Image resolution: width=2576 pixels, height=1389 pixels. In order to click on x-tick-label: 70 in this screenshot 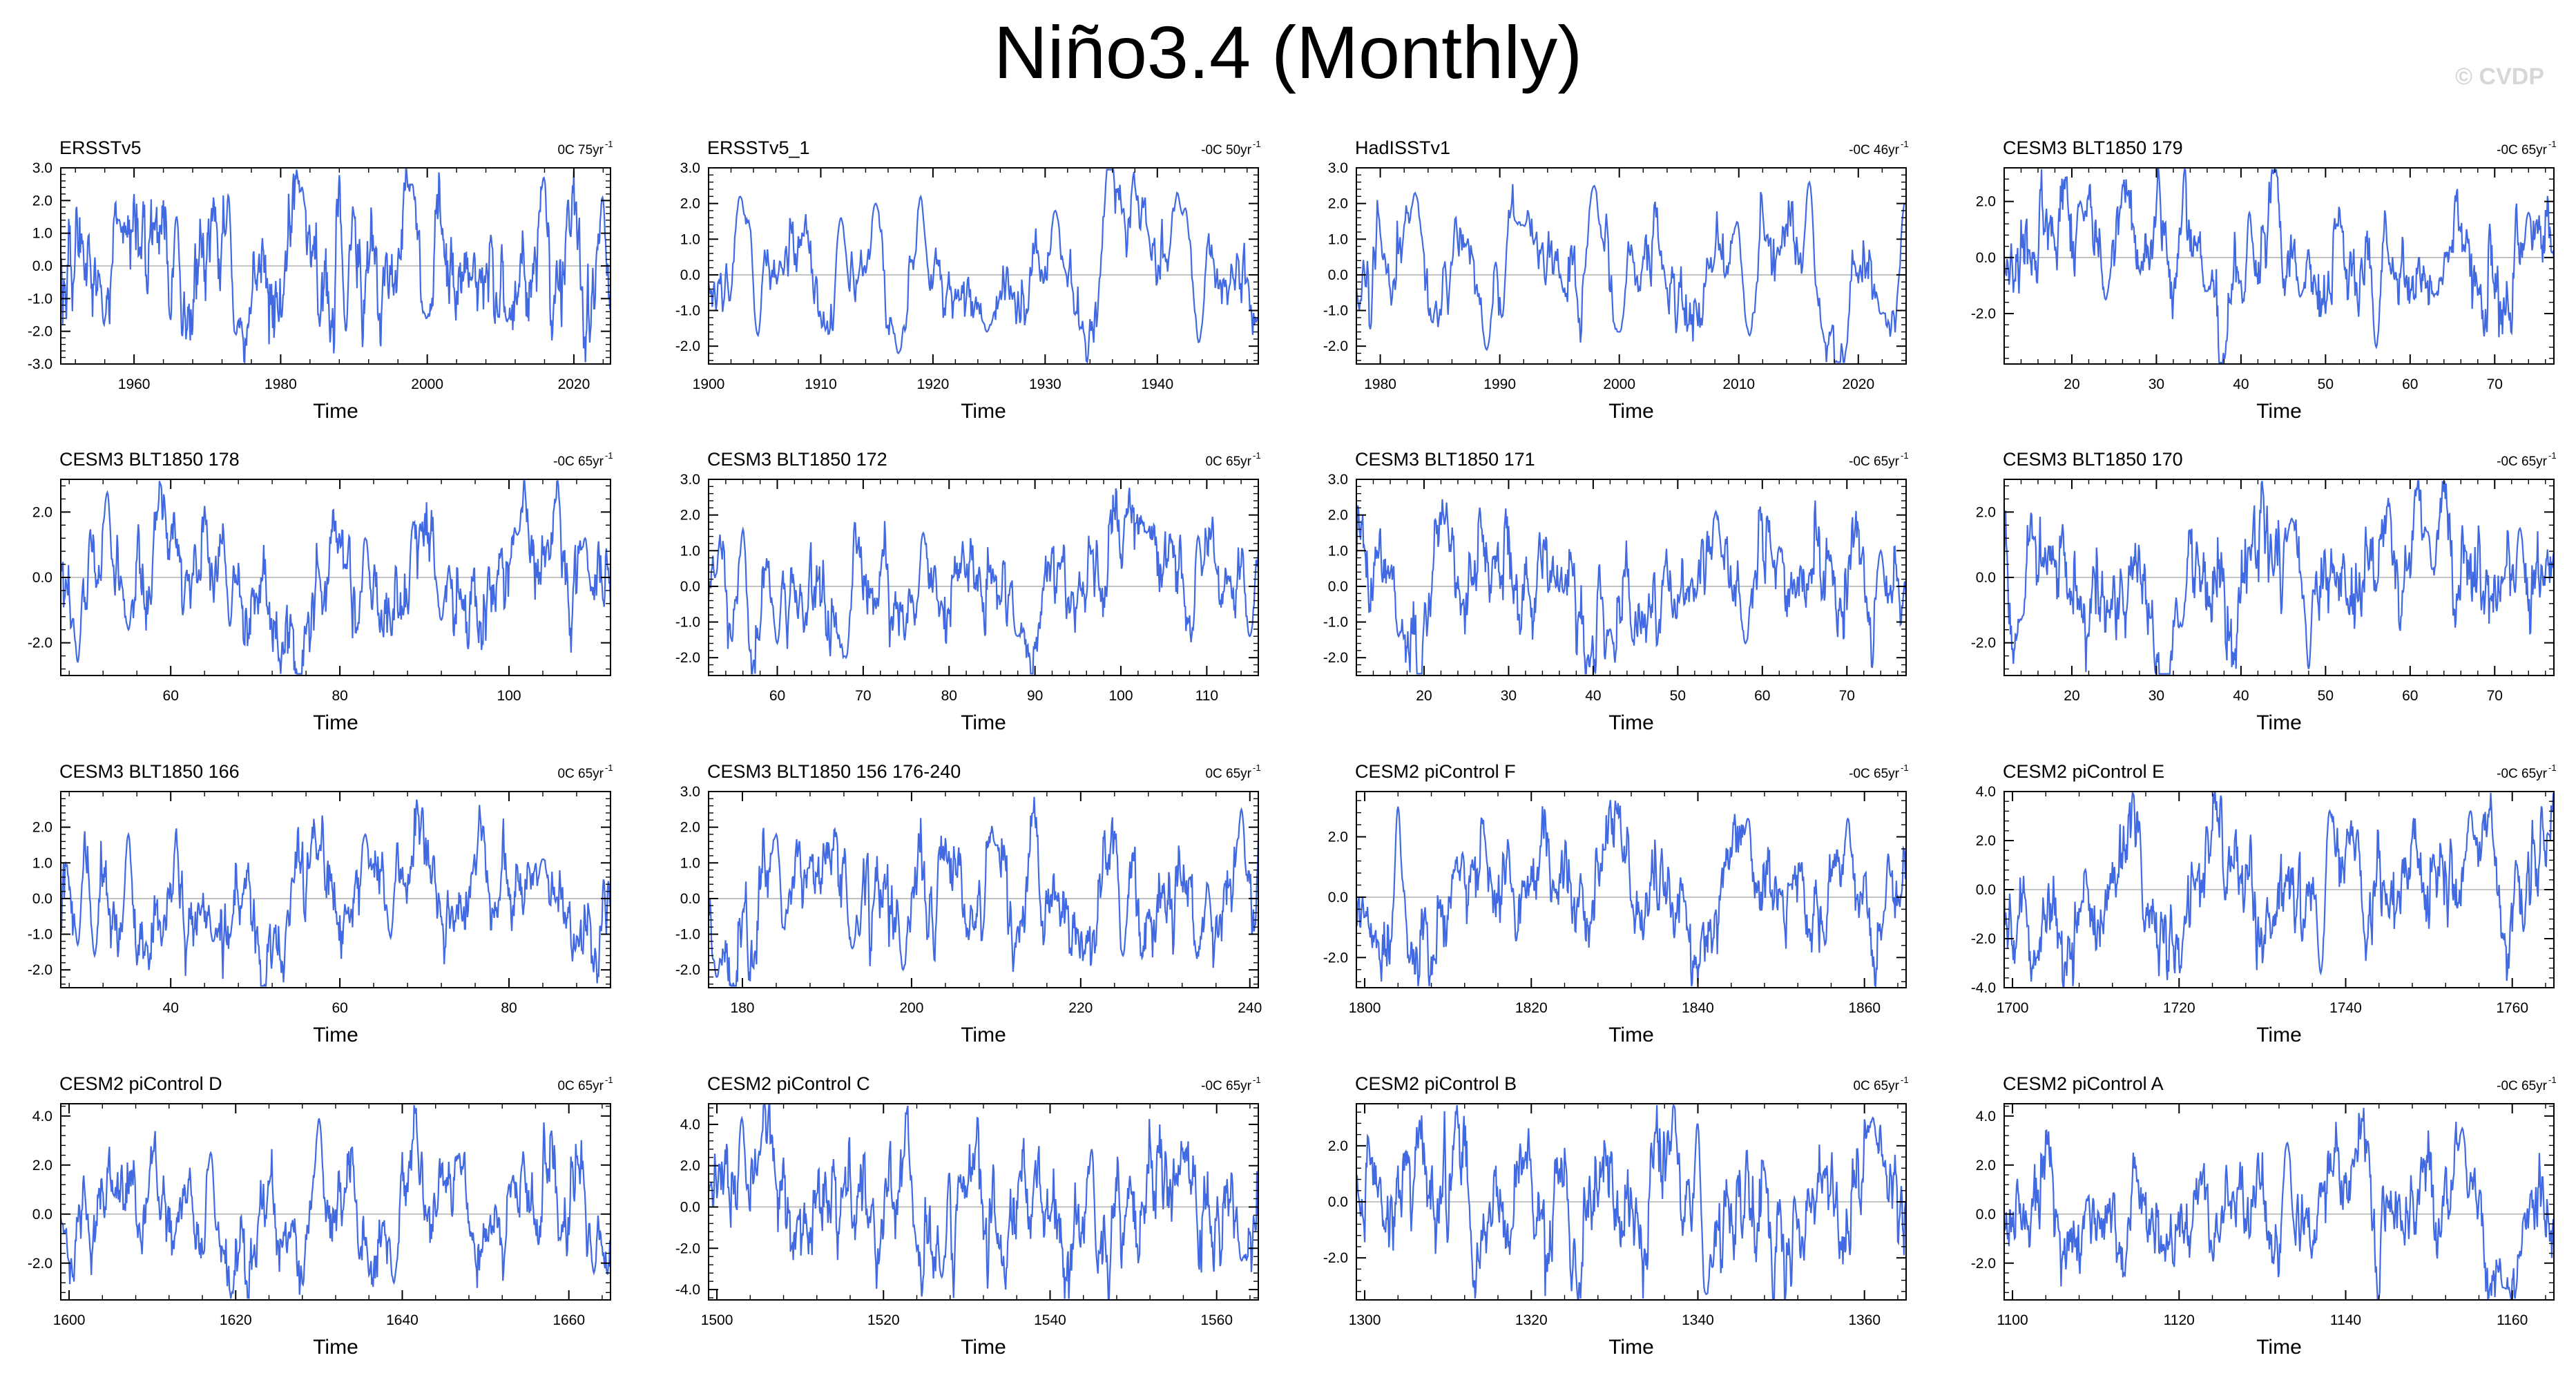, I will do `click(2495, 384)`.